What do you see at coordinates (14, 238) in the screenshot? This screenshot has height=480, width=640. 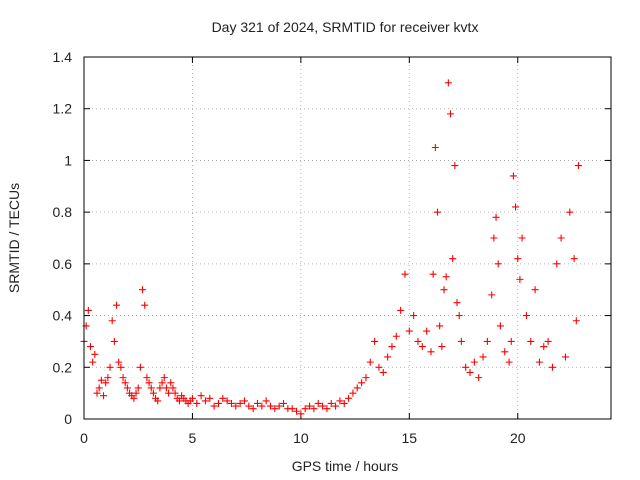 I see `y-axis-label: SRMTID / TECUs` at bounding box center [14, 238].